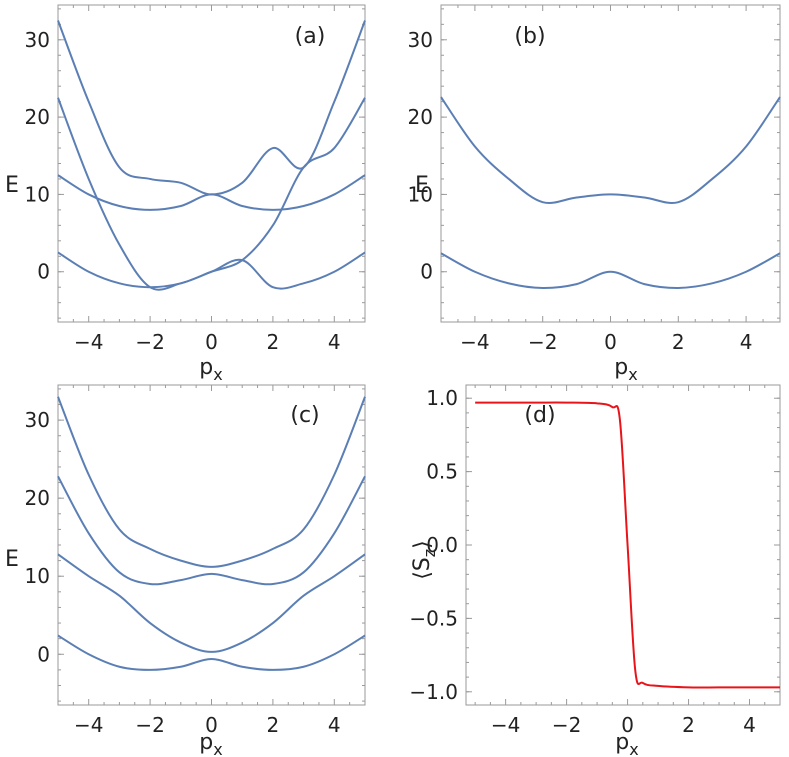 The image size is (789, 757). Describe the element at coordinates (442, 472) in the screenshot. I see `y-tick-label: 0.5` at that location.